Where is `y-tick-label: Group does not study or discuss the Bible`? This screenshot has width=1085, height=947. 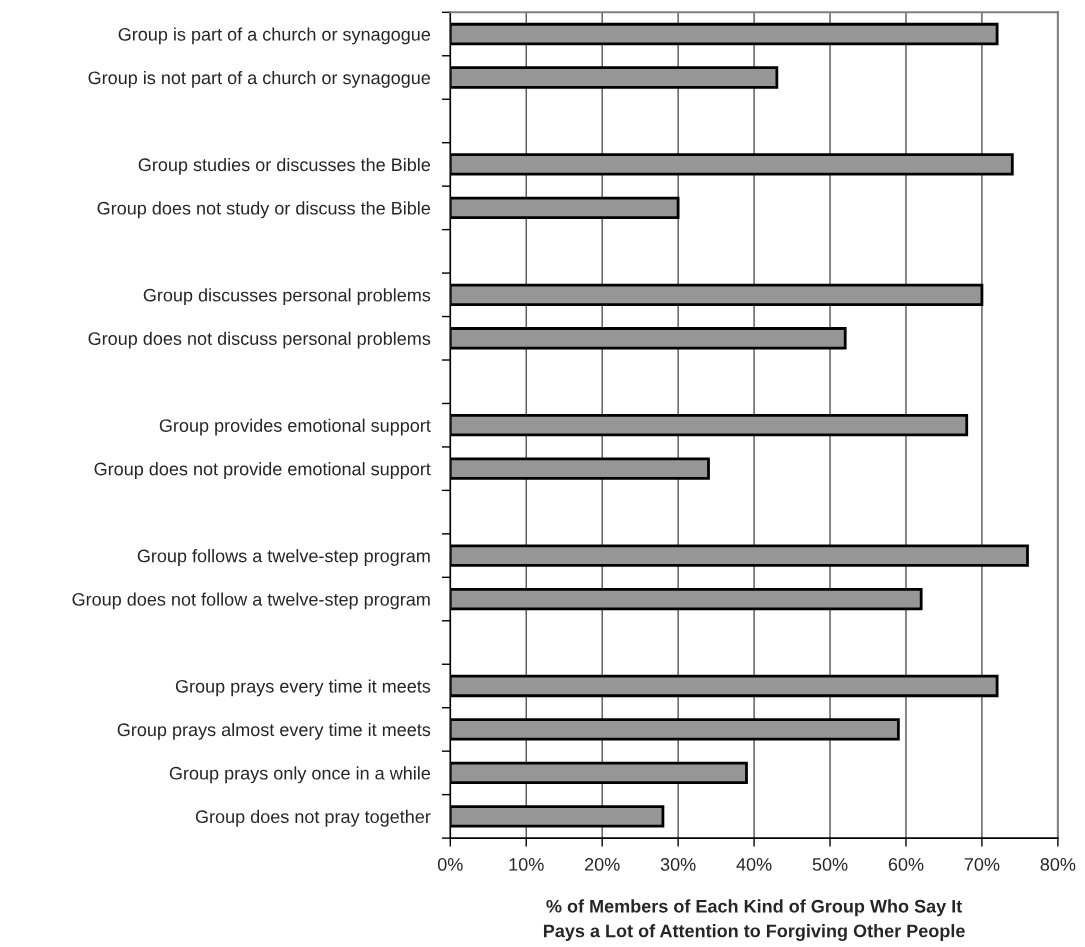
y-tick-label: Group does not study or discuss the Bible is located at coordinates (264, 210).